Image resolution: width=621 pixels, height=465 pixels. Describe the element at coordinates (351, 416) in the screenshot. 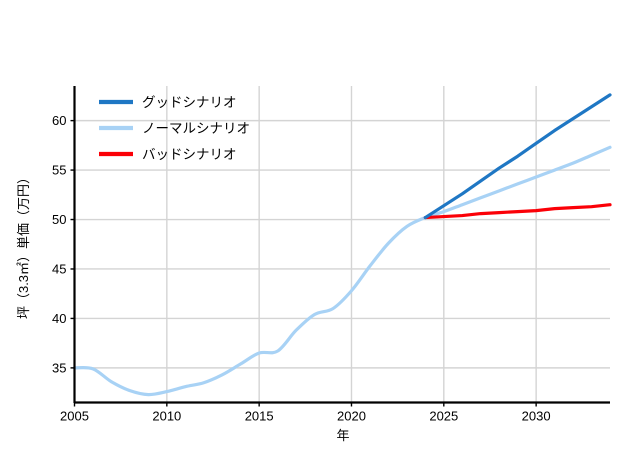

I see `x-tick-label: 2020` at that location.